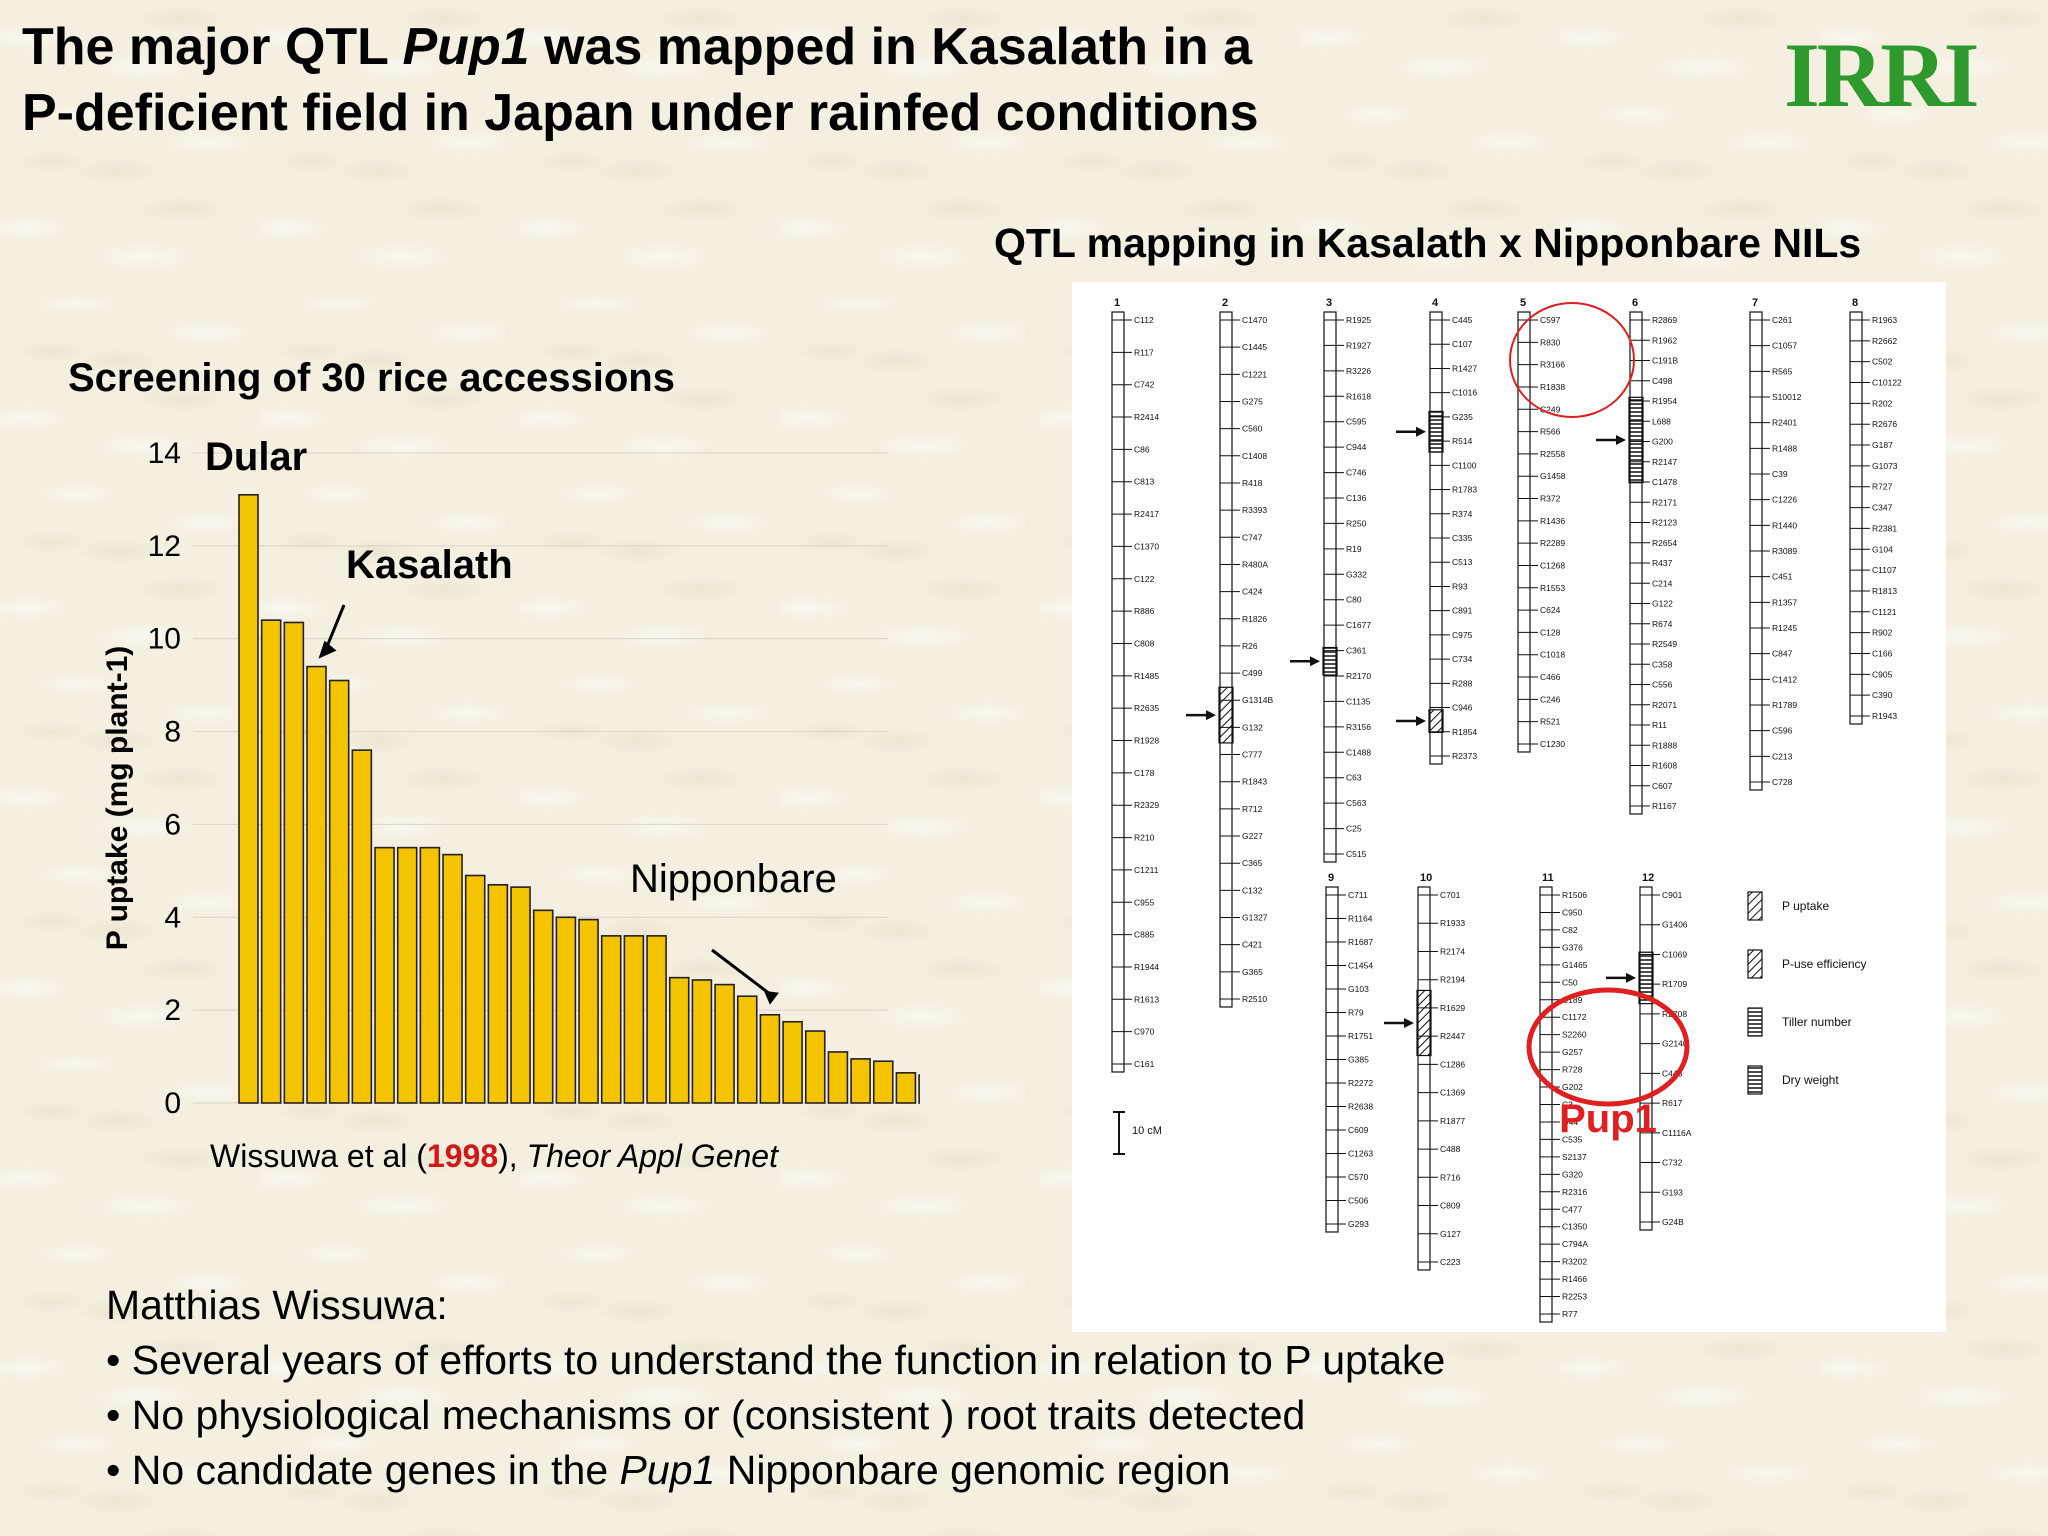 Image resolution: width=2048 pixels, height=1536 pixels. Describe the element at coordinates (1572, 1087) in the screenshot. I see `marker-label: G202` at that location.